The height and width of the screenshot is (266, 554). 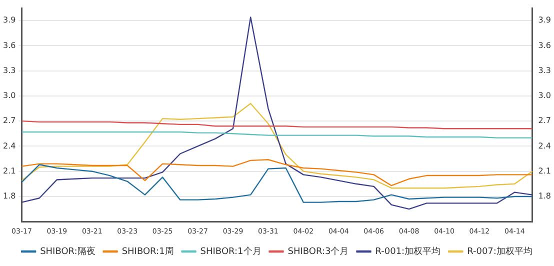 What do you see at coordinates (68, 251) in the screenshot?
I see `legend-label: SHIBOR:隔夜` at bounding box center [68, 251].